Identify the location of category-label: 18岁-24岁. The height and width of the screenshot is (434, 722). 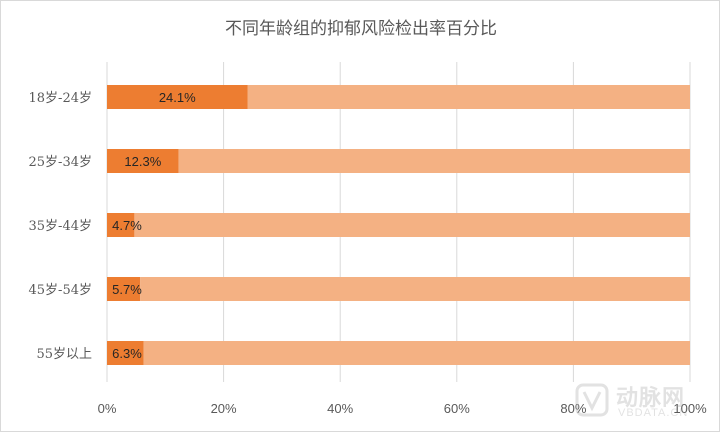
(60, 98).